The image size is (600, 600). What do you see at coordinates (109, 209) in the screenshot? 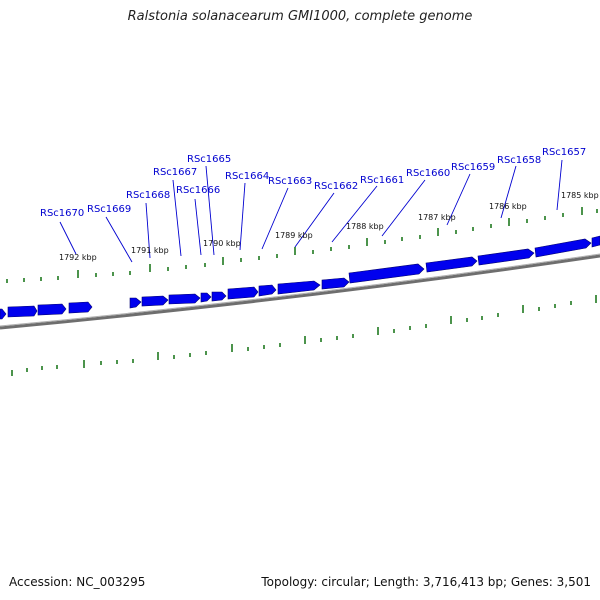
I see `gene-label: RSc1669` at bounding box center [109, 209].